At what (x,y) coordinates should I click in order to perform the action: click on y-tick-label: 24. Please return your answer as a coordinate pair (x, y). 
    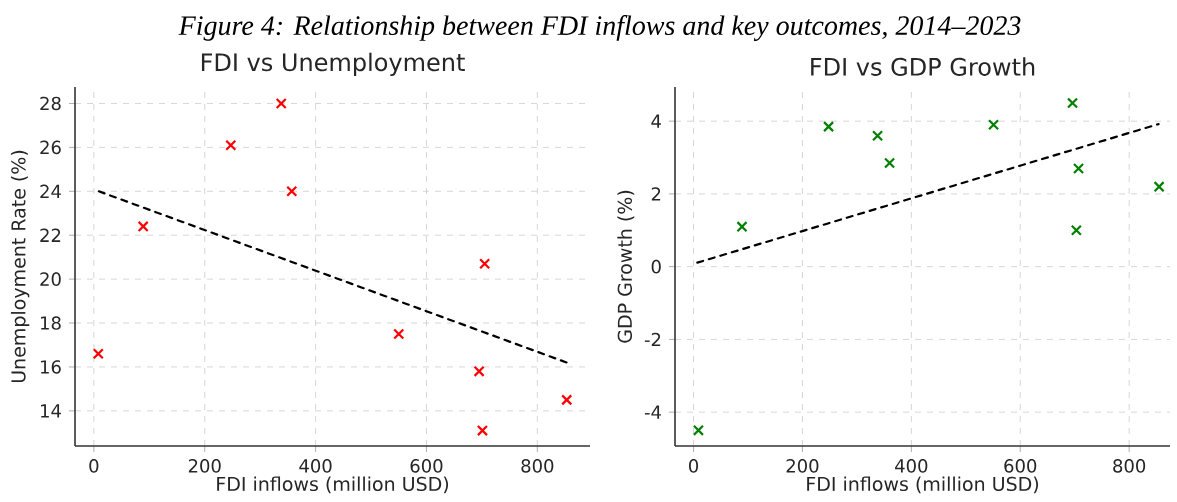
    Looking at the image, I should click on (50, 191).